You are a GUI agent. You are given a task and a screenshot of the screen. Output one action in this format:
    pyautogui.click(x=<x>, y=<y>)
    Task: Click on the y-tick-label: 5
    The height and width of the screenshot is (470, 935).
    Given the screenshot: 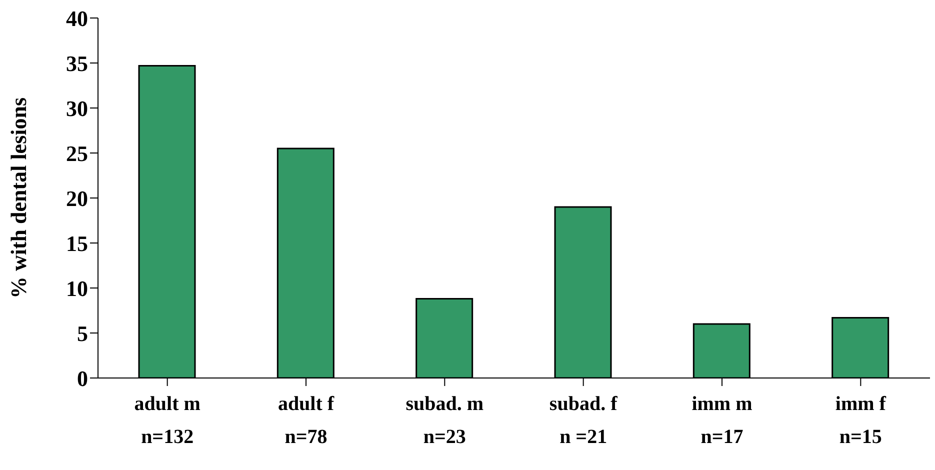 What is the action you would take?
    pyautogui.click(x=82, y=333)
    